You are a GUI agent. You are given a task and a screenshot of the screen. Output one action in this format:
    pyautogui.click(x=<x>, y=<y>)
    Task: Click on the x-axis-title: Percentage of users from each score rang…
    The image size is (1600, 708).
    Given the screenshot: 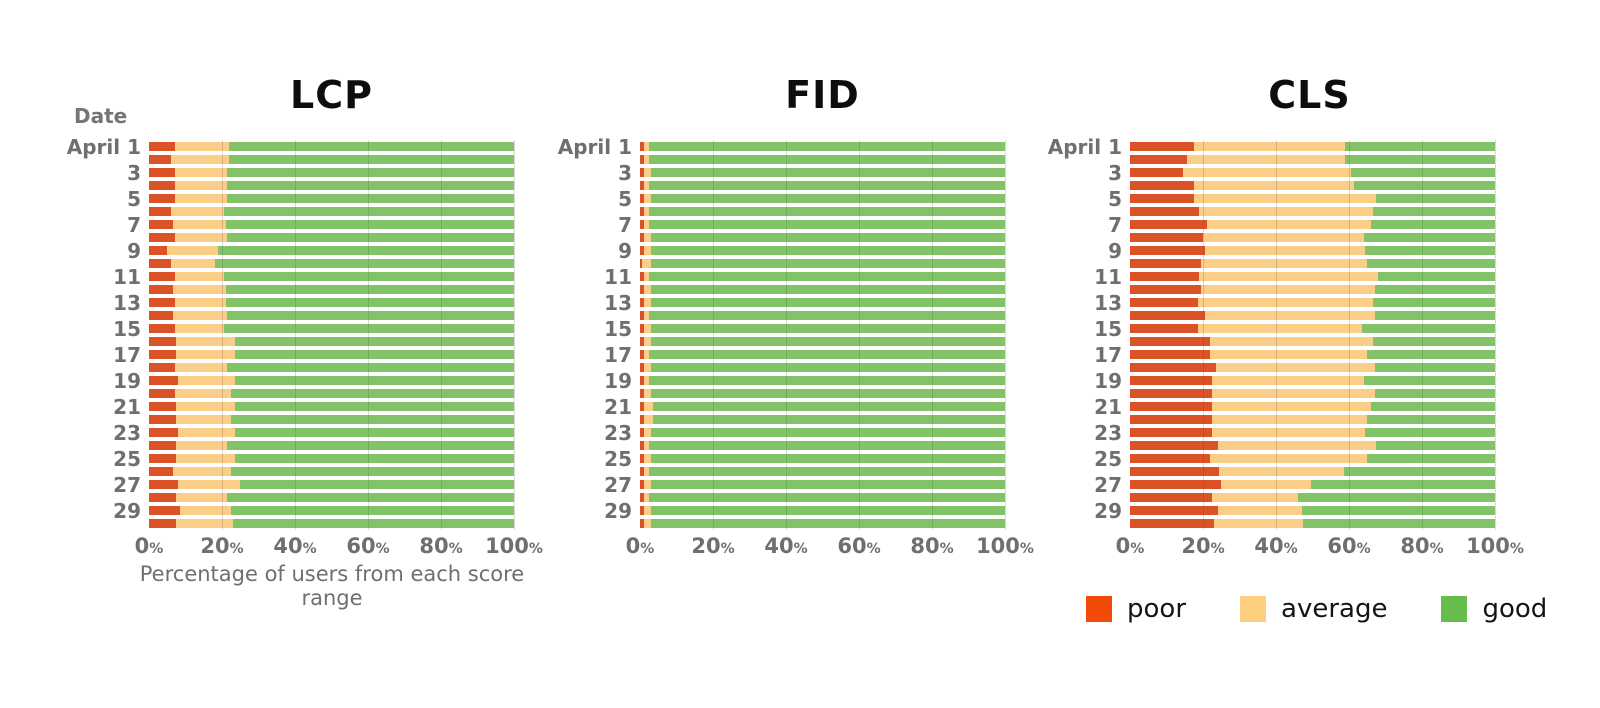 What is the action you would take?
    pyautogui.click(x=332, y=586)
    